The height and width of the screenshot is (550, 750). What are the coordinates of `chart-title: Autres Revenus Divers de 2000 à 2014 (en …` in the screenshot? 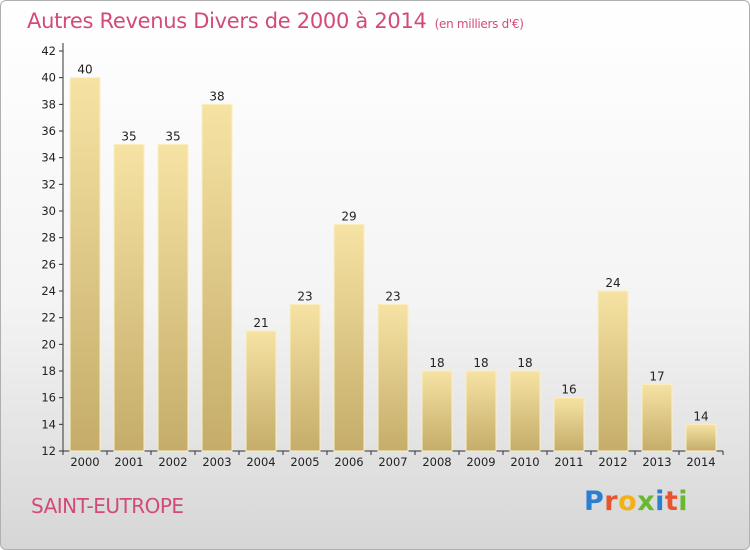 It's located at (275, 21).